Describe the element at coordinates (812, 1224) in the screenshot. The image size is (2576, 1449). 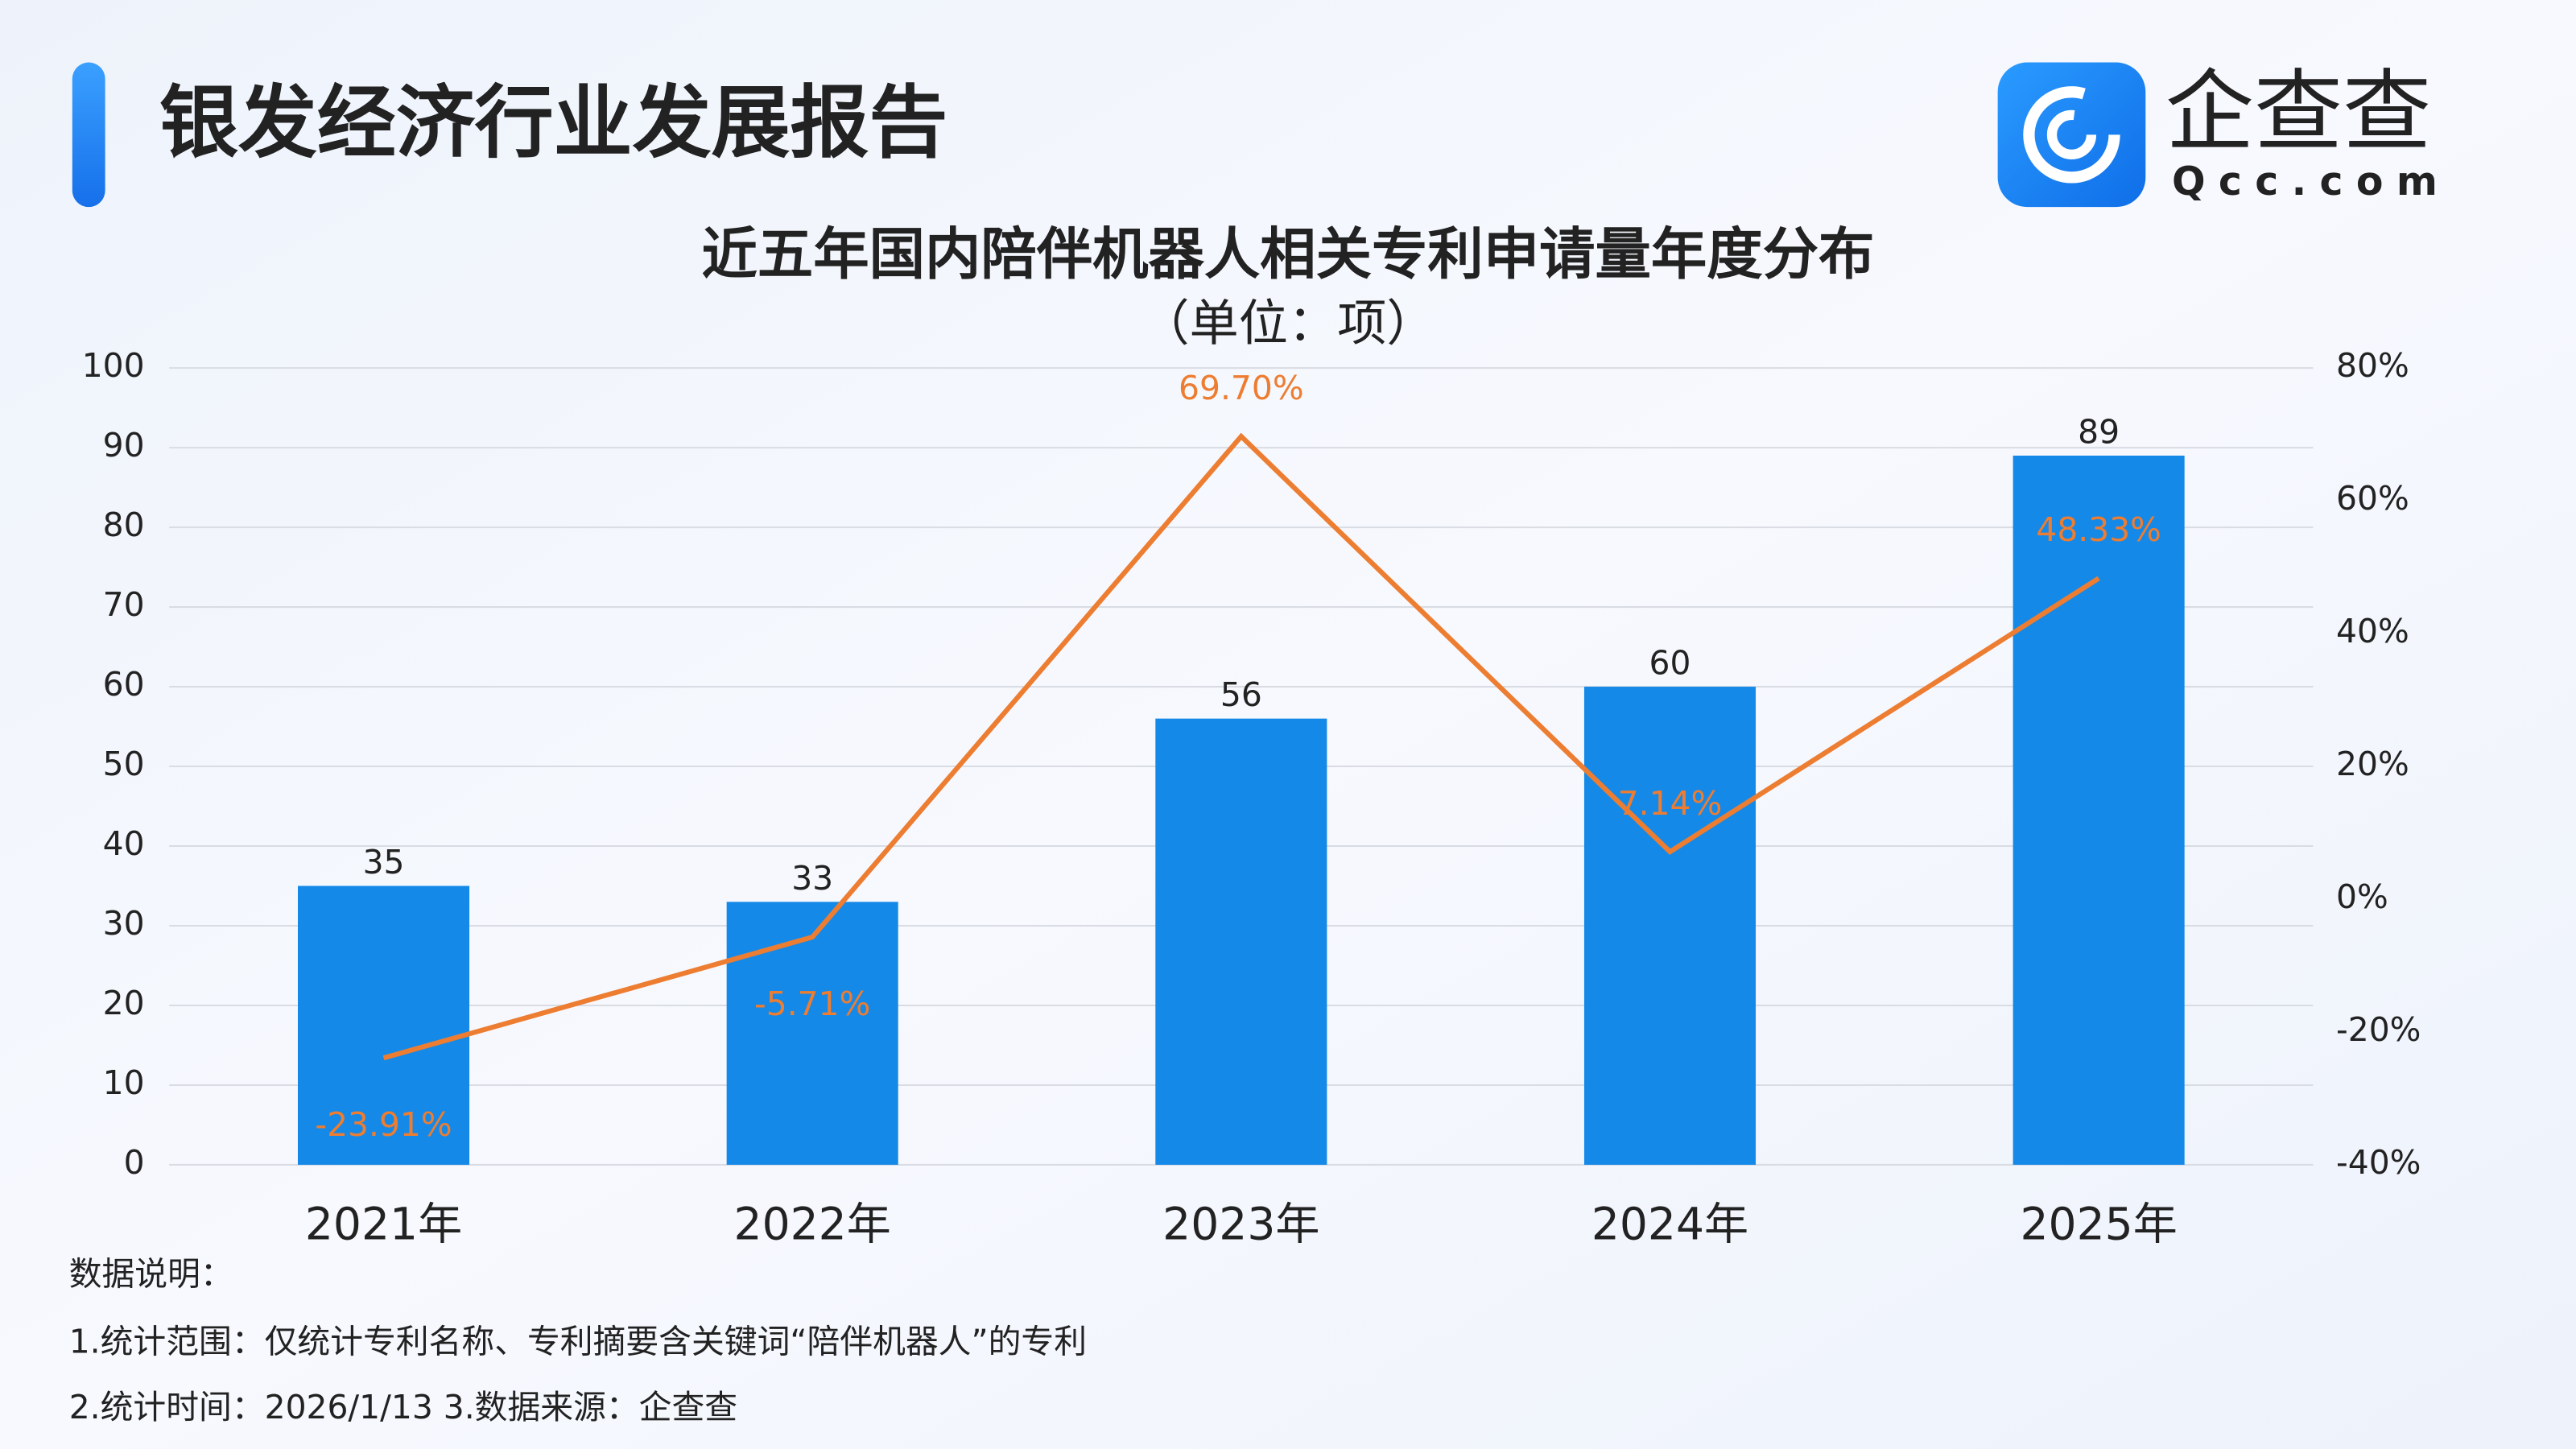
I see `x-tick-label: 2022年` at that location.